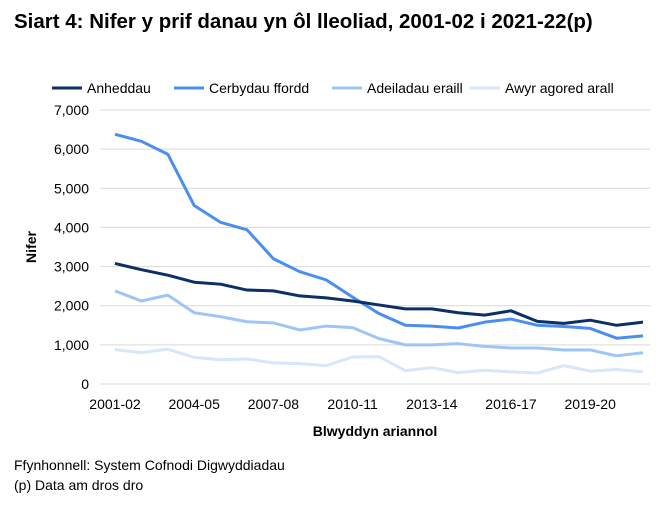 The image size is (671, 506). What do you see at coordinates (119, 88) in the screenshot?
I see `legend-label: Anheddau` at bounding box center [119, 88].